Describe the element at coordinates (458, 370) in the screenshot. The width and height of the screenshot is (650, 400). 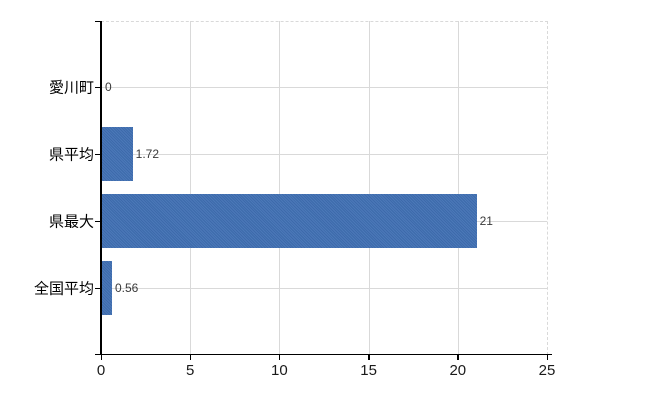
I see `x-tick-label: 20` at that location.